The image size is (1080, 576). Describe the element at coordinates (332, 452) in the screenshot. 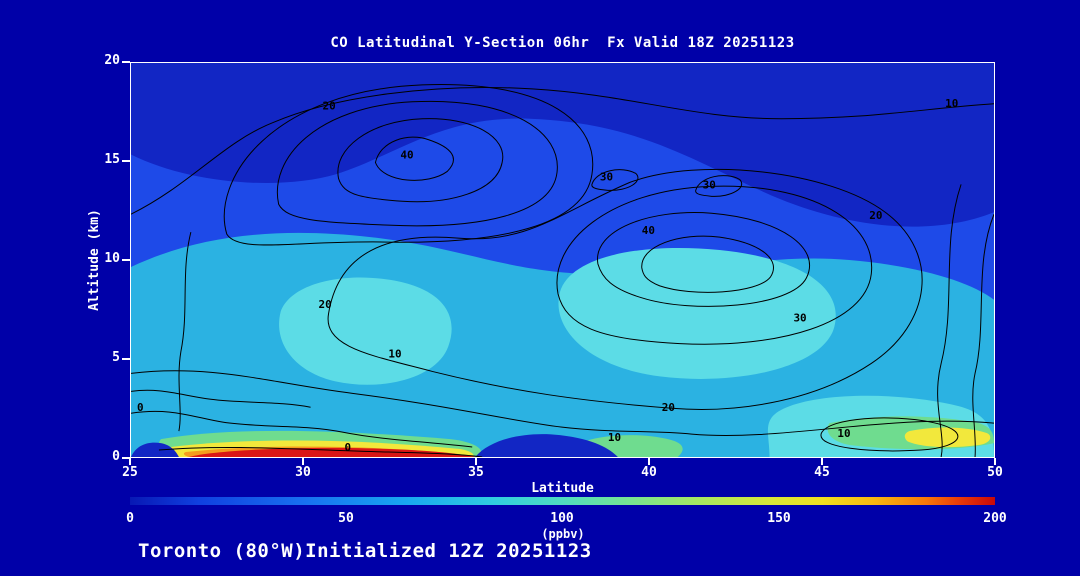

I see `fill-region-red` at that location.